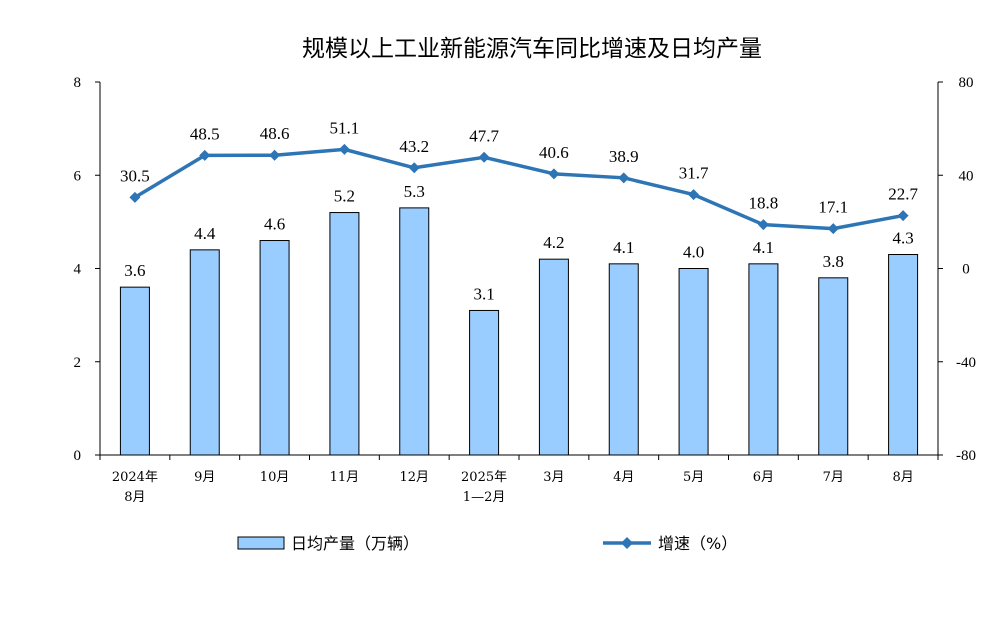  I want to click on line-value-label: 40.6, so click(554, 152).